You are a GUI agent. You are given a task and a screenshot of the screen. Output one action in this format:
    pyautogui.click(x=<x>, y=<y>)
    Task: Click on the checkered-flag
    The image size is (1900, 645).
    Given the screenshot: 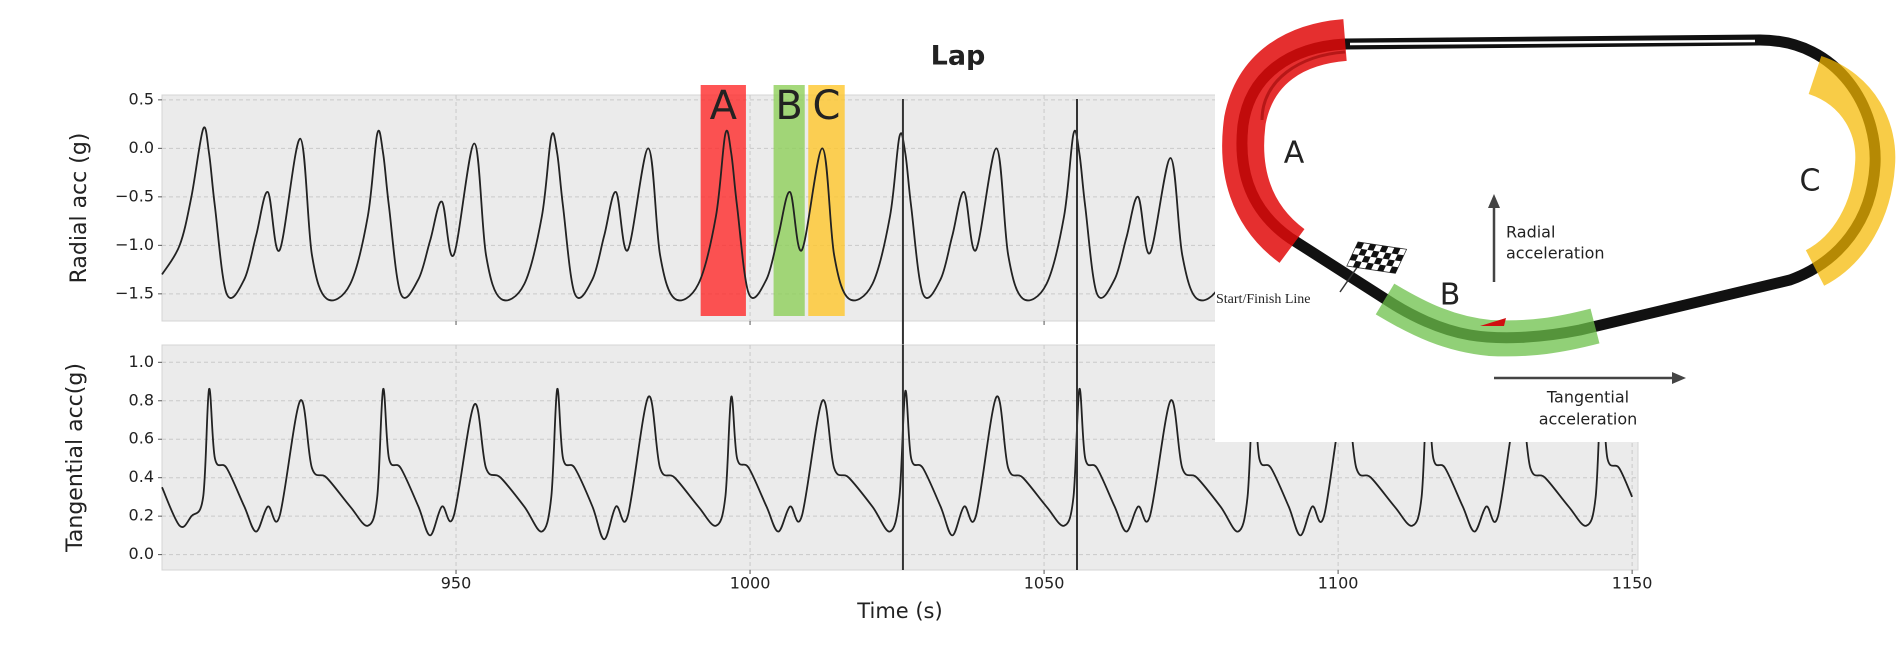 What is the action you would take?
    pyautogui.click(x=1377, y=257)
    